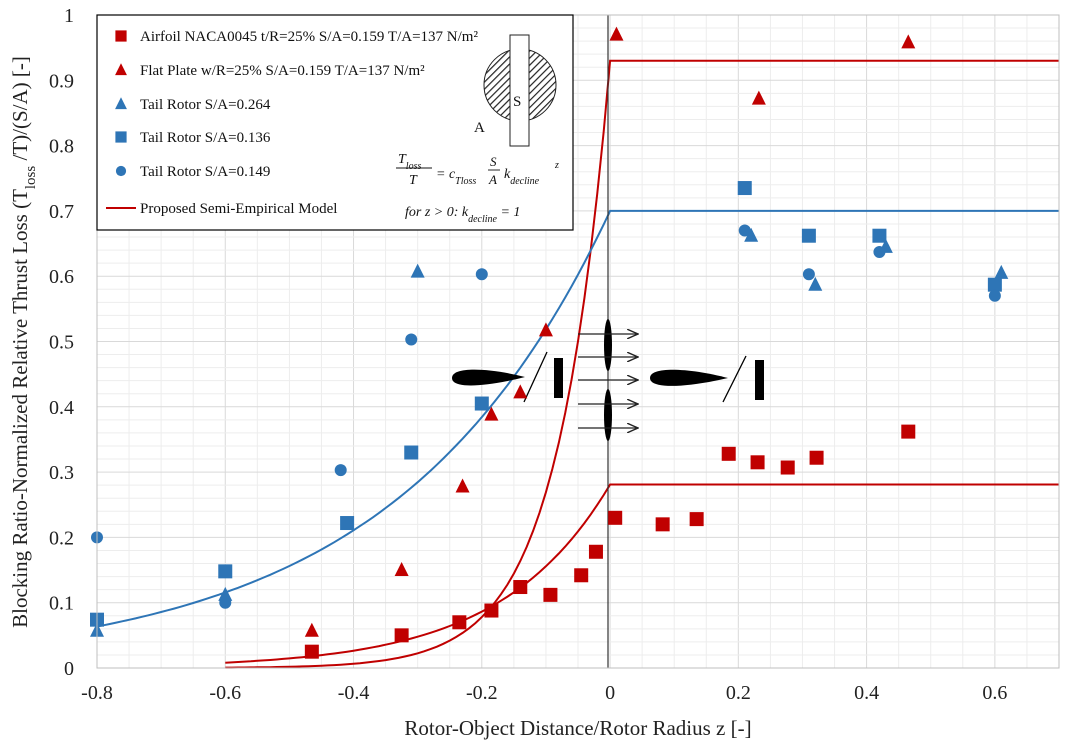 The width and height of the screenshot is (1067, 742). Describe the element at coordinates (507, 174) in the screenshot. I see `formula-k: k` at that location.